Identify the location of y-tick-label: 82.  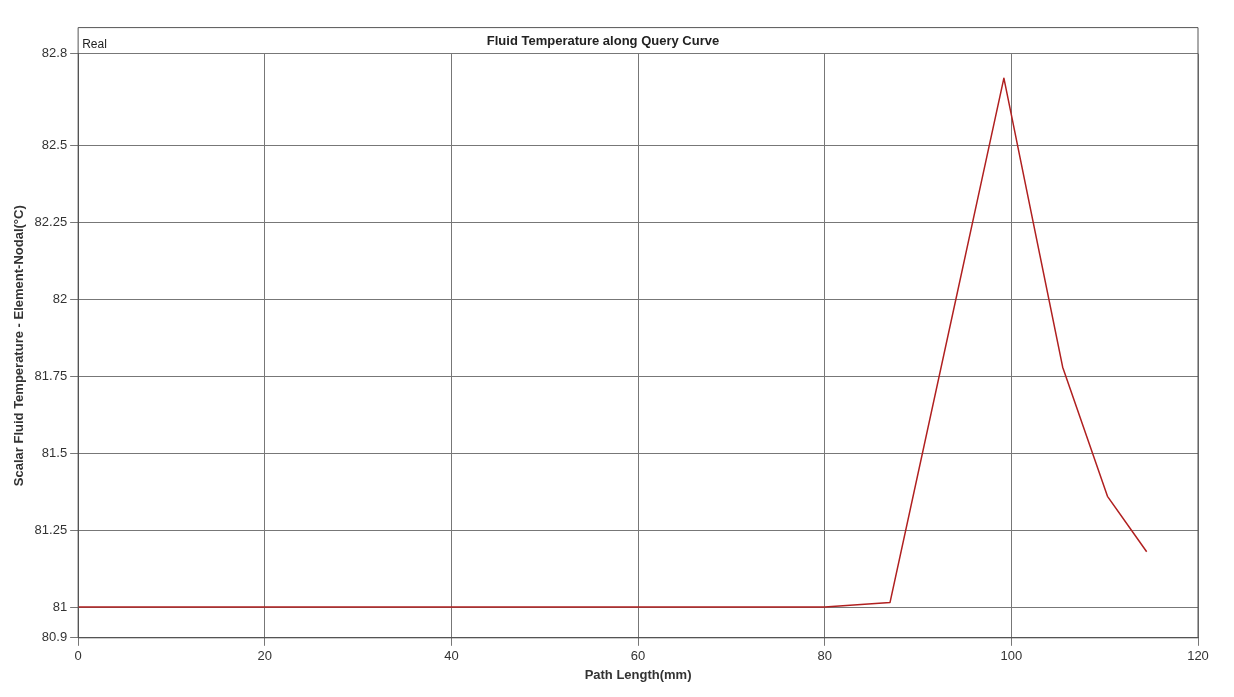
(60, 299).